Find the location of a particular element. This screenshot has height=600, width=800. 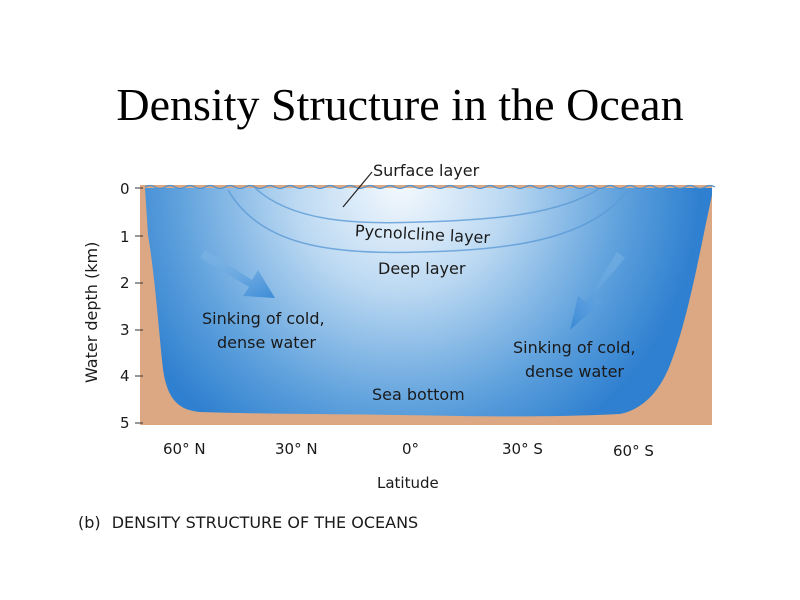

y-axis-label: Water depth (km) is located at coordinates (91, 312).